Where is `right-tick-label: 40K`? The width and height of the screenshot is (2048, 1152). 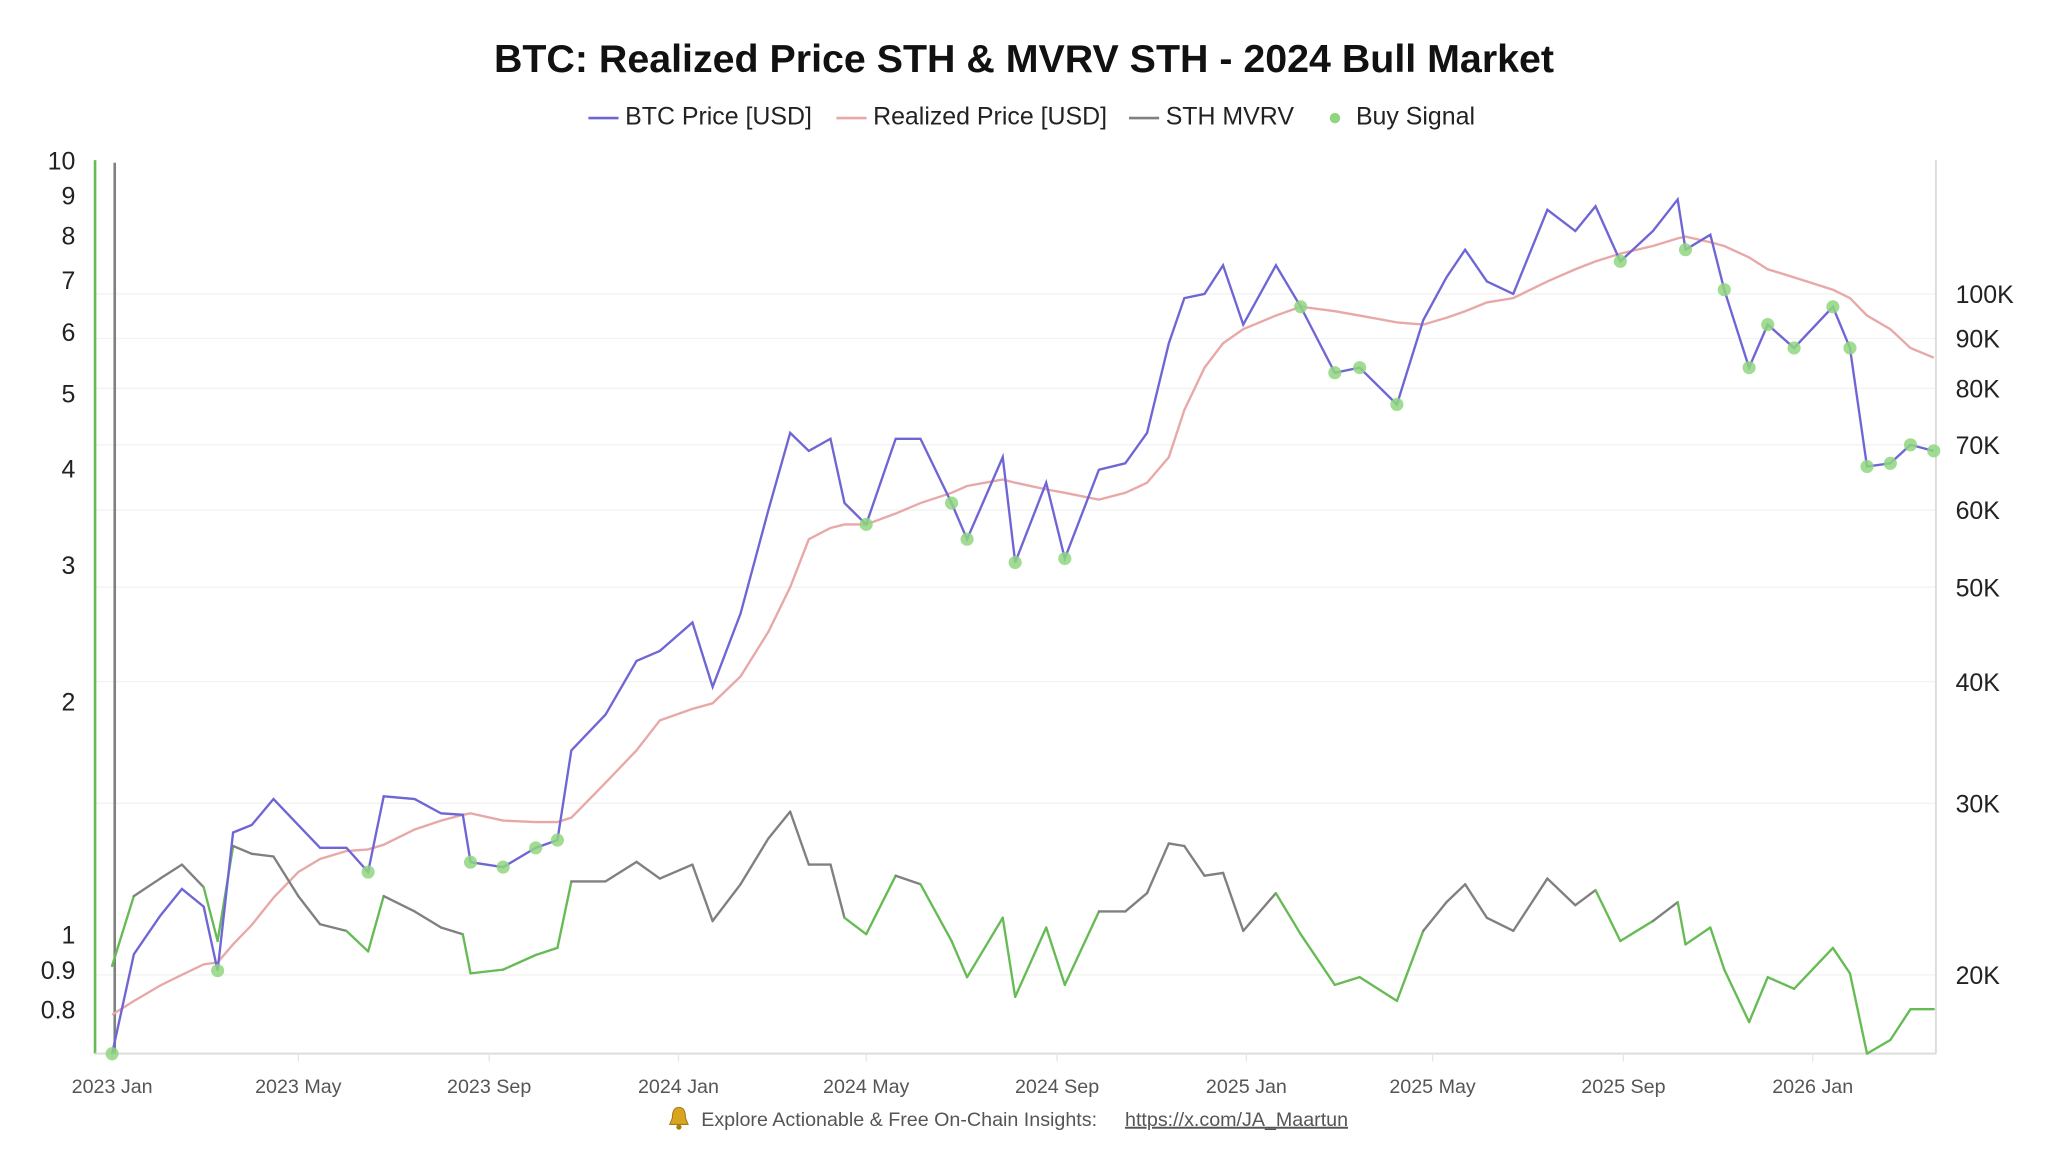 right-tick-label: 40K is located at coordinates (1978, 683).